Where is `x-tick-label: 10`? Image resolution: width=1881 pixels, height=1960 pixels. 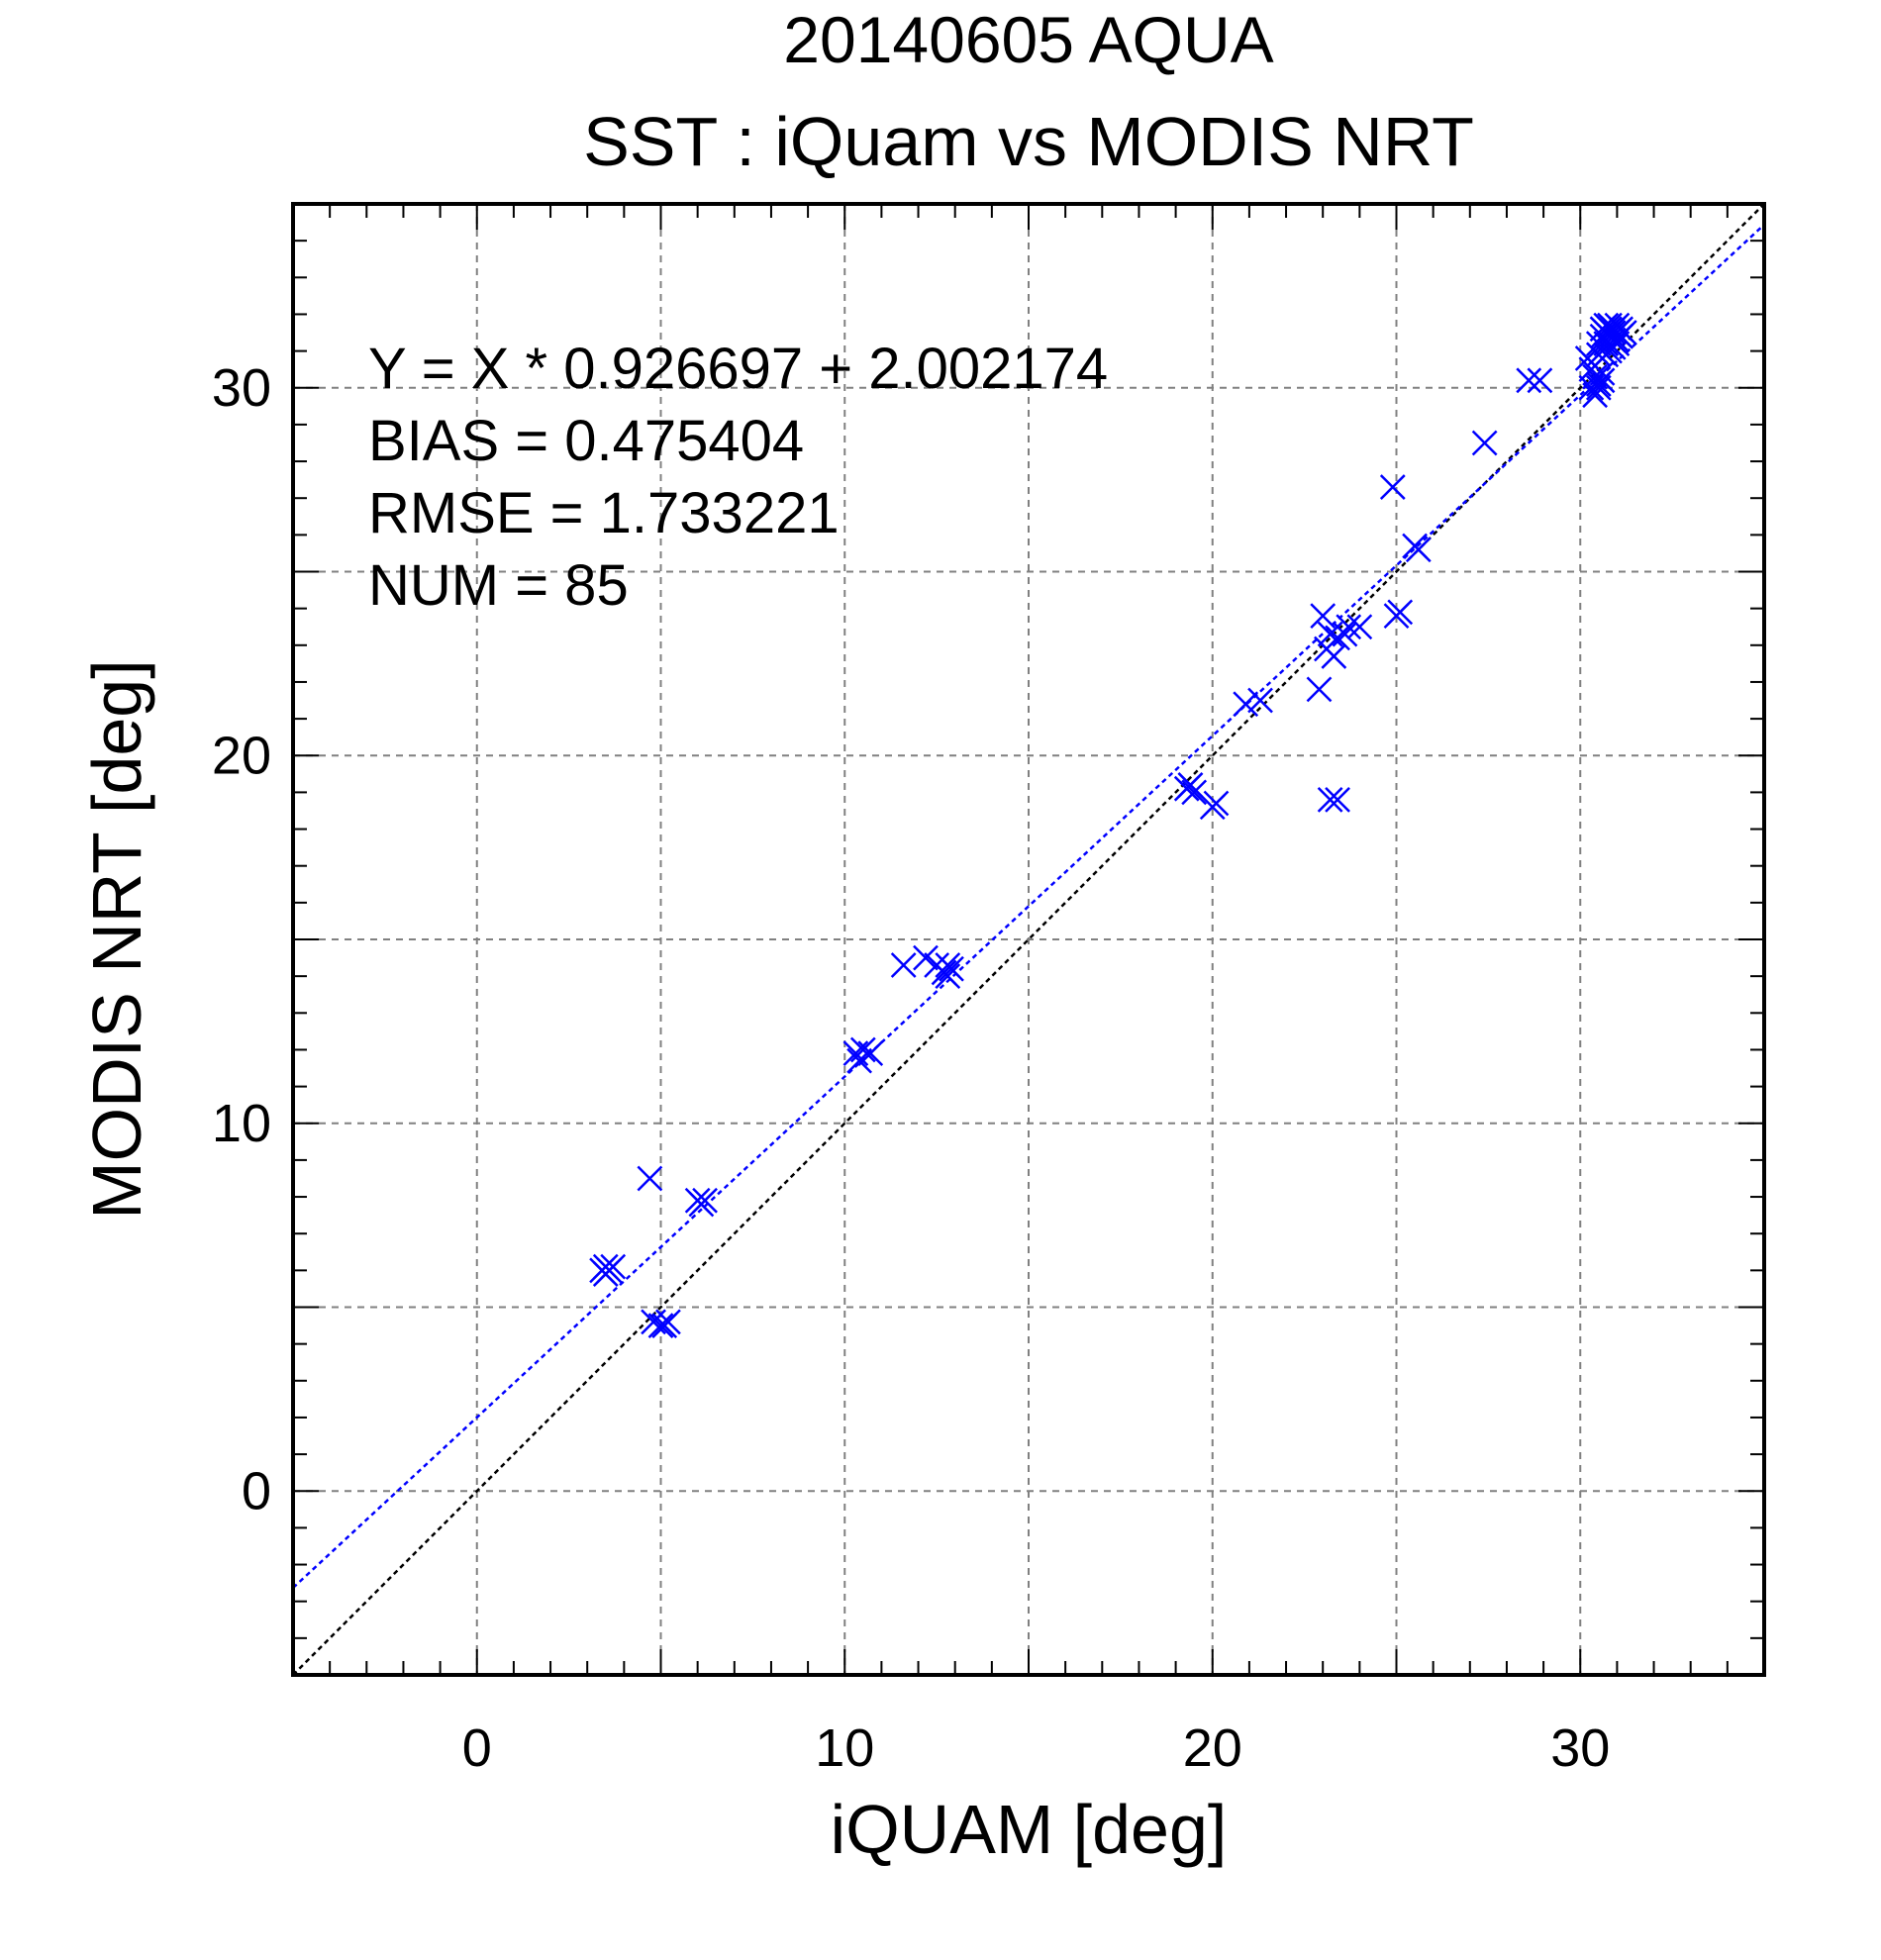 x-tick-label: 10 is located at coordinates (845, 1748).